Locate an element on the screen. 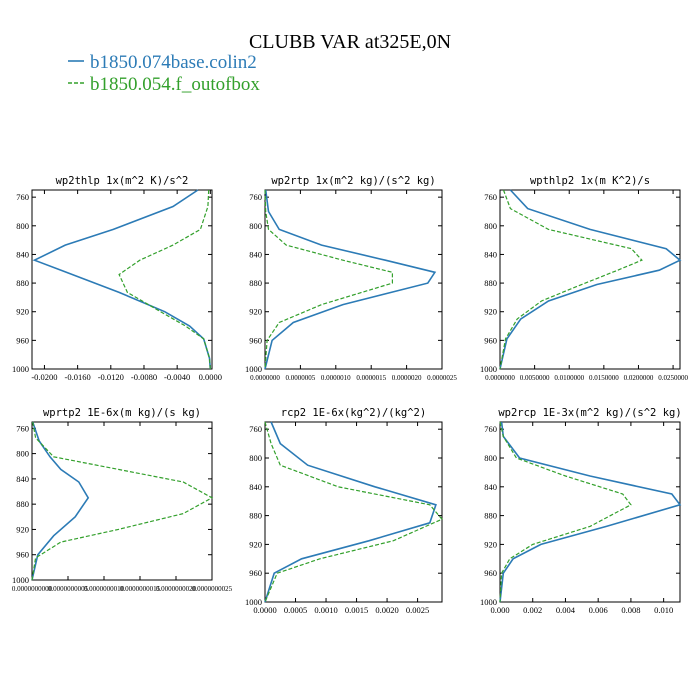  x-tick-label: -0.0200 is located at coordinates (44, 377).